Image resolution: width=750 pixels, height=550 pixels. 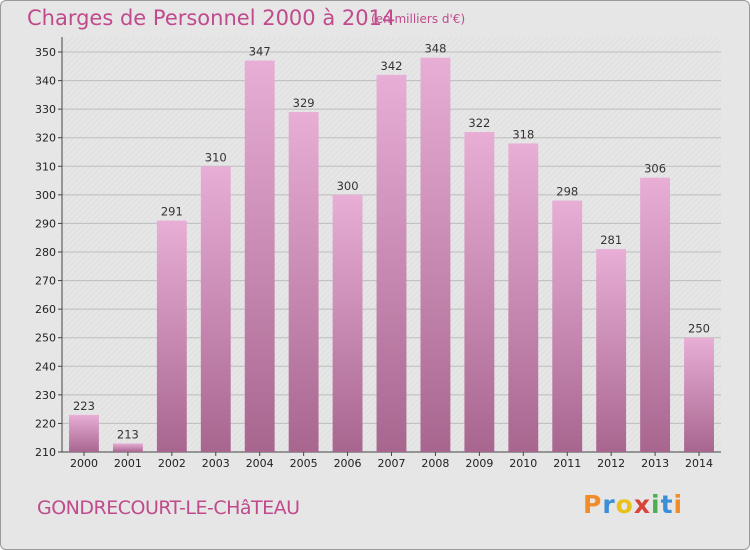 I want to click on bar-2007, so click(x=391, y=263).